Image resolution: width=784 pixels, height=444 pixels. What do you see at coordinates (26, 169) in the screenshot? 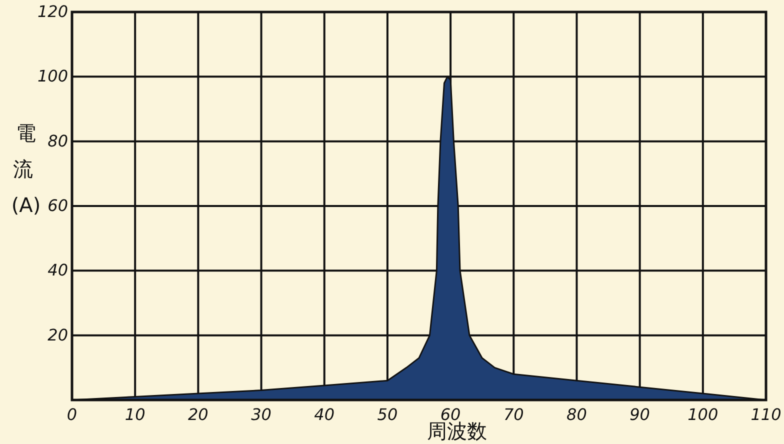
I see `y-axis-title: 電流 (A)` at bounding box center [26, 169].